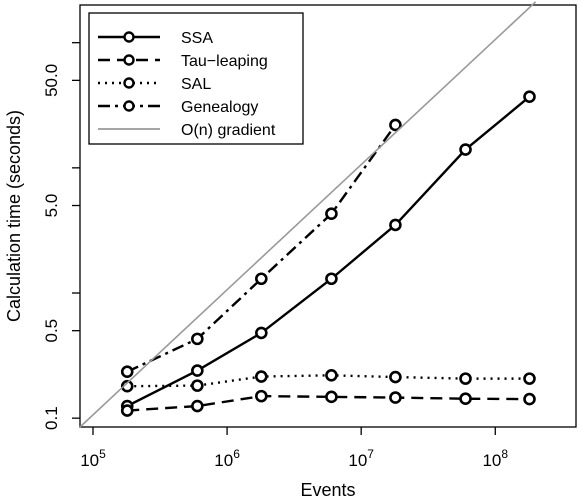 This screenshot has width=581, height=503. I want to click on legend-label: Tau−leaping, so click(224, 61).